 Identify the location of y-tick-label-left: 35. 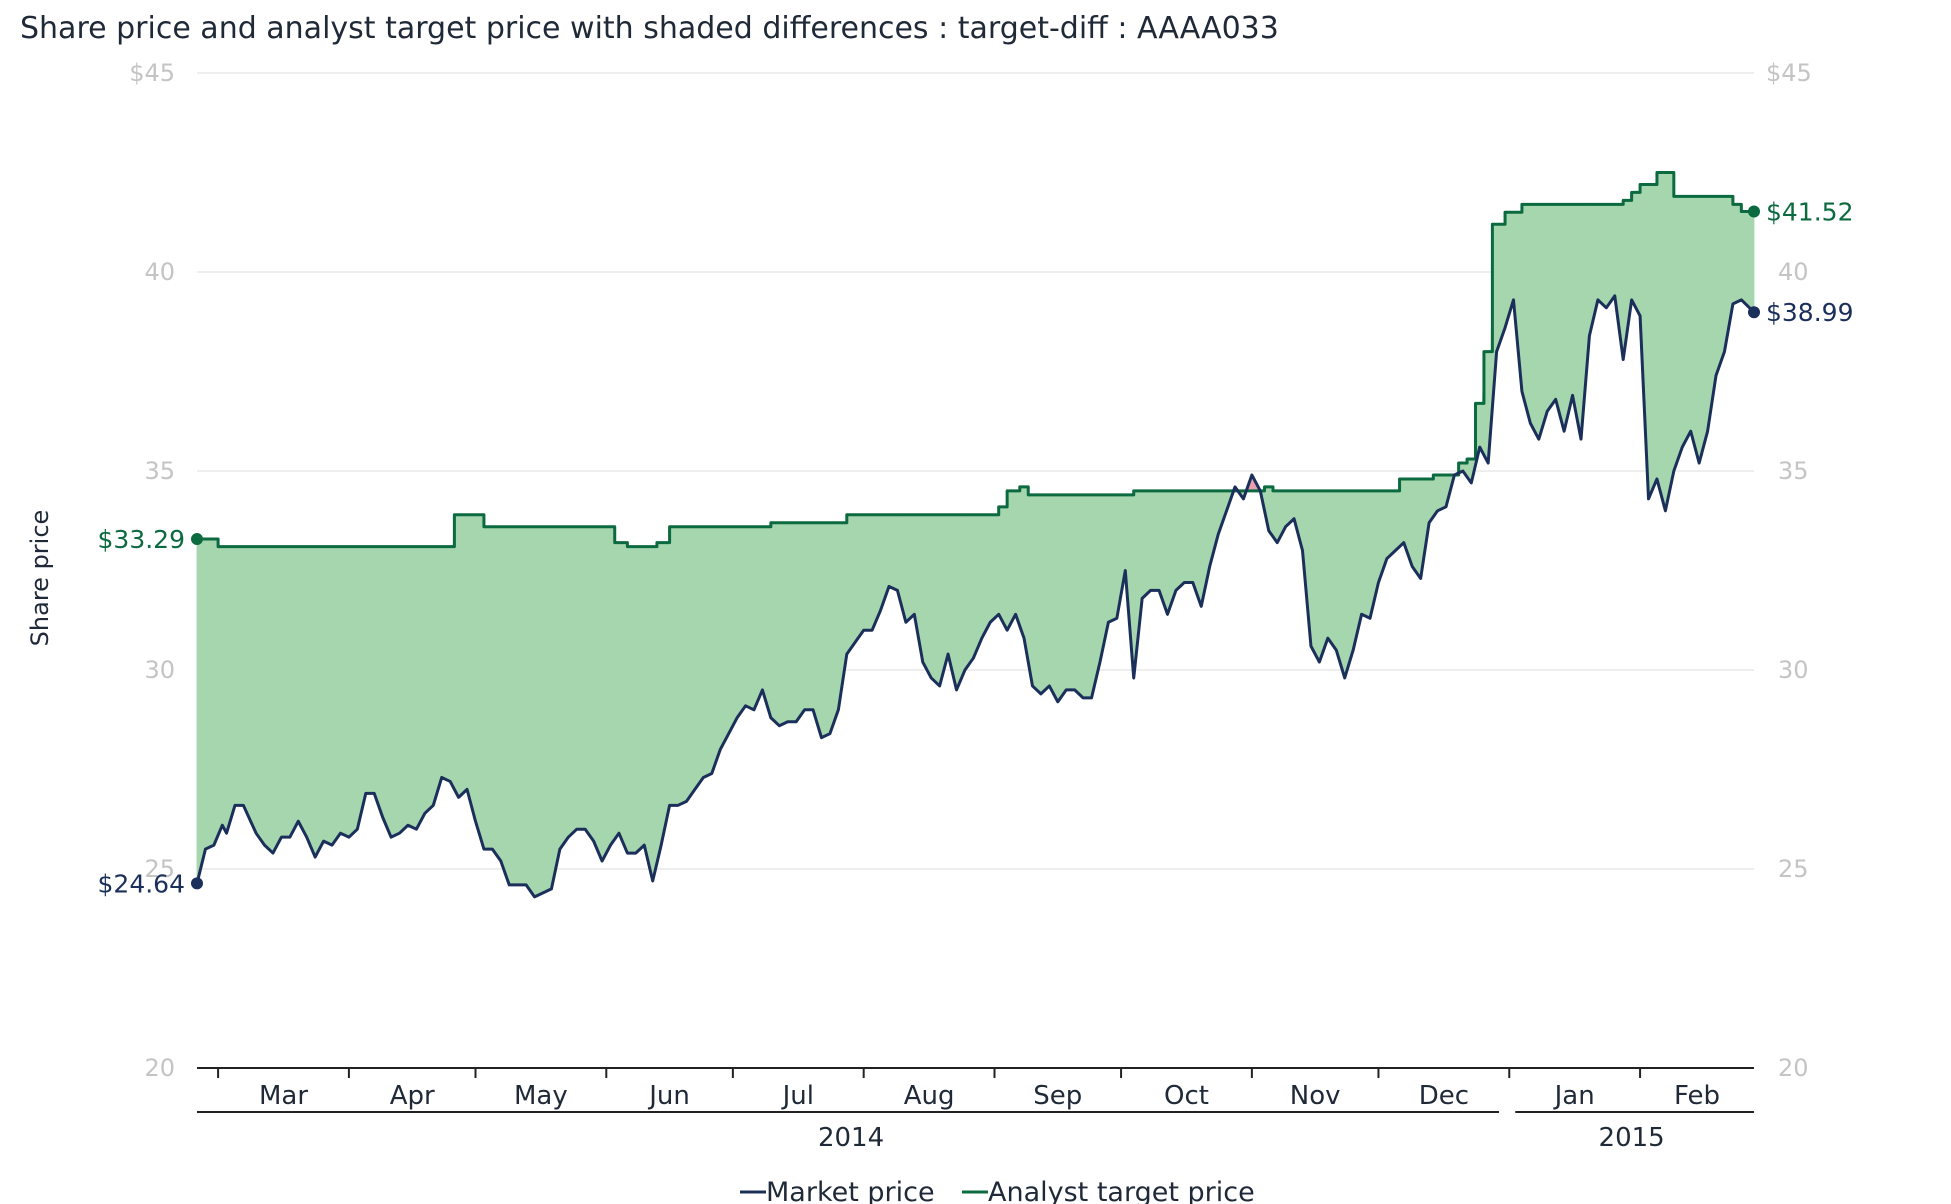
(159, 471).